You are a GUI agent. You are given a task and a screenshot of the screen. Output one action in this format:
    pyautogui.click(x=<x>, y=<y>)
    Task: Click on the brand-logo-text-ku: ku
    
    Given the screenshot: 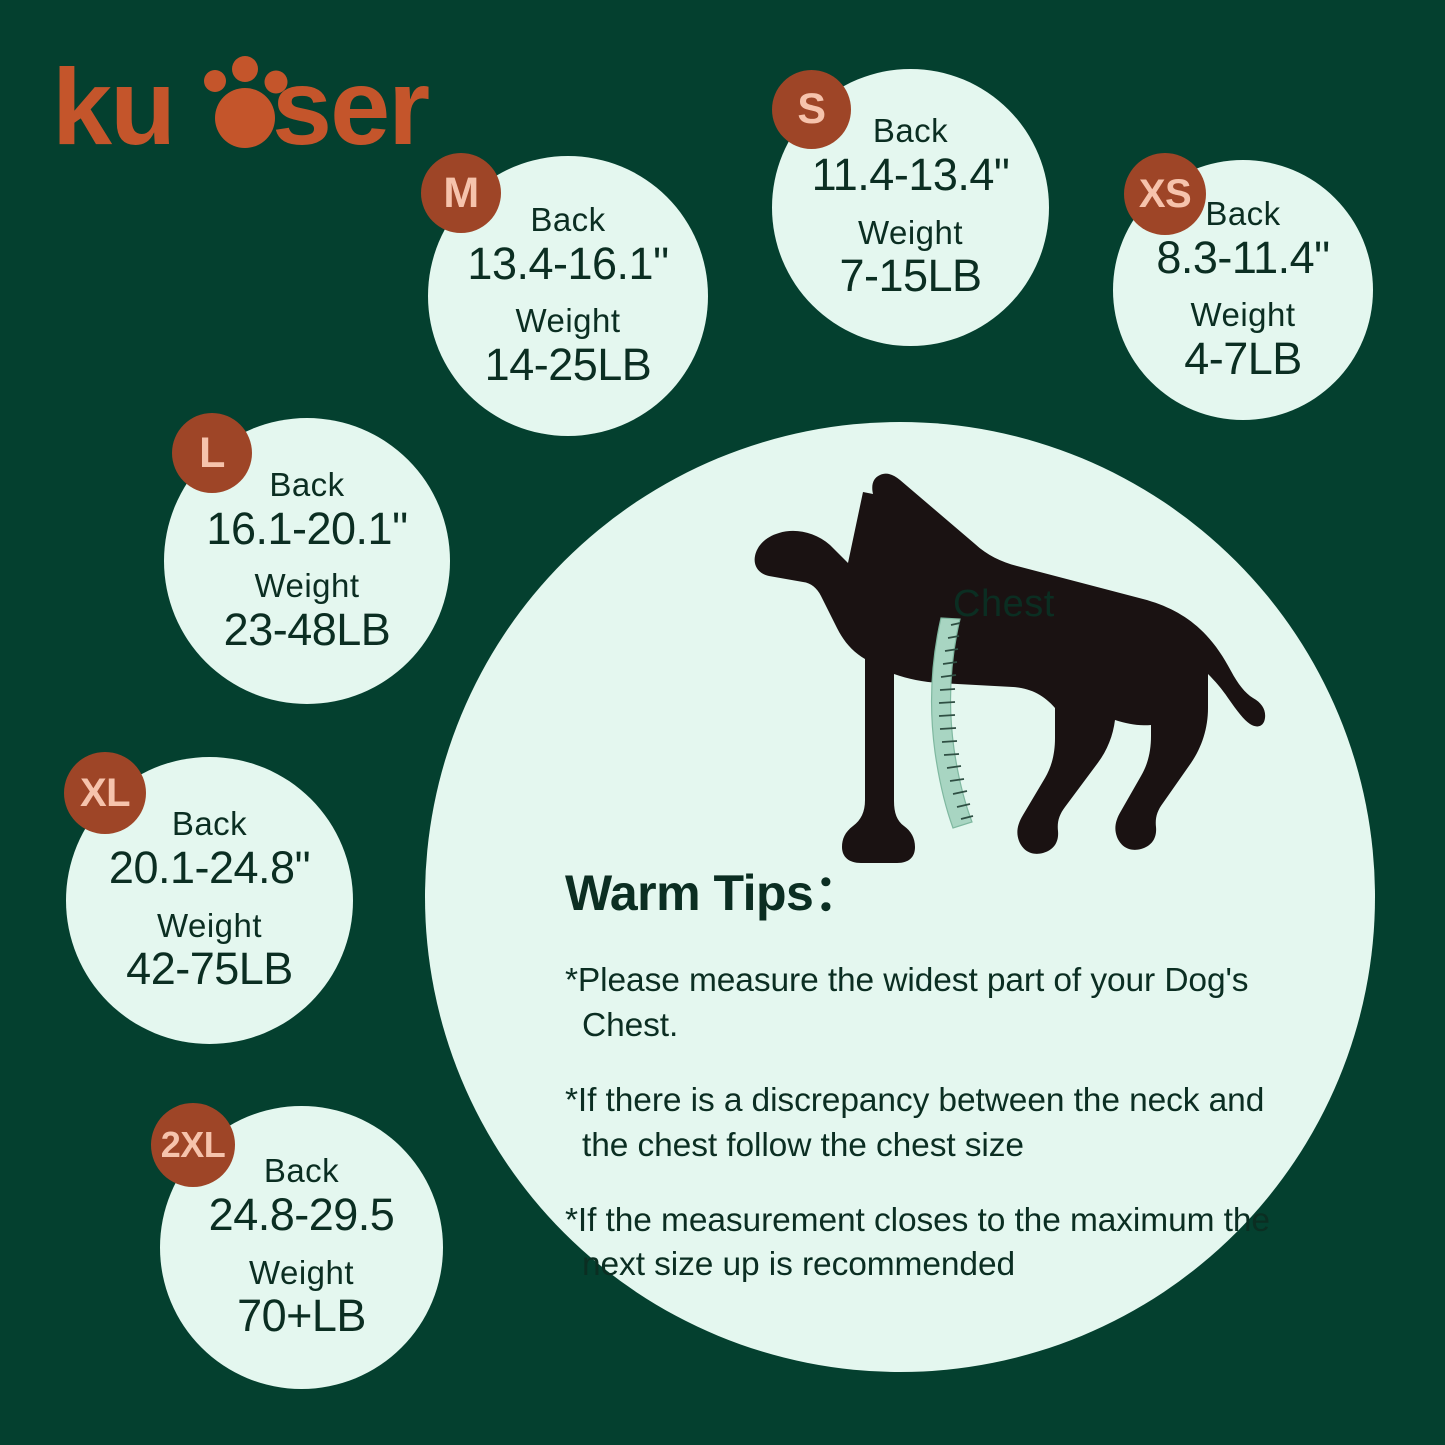 What is the action you would take?
    pyautogui.click(x=113, y=109)
    